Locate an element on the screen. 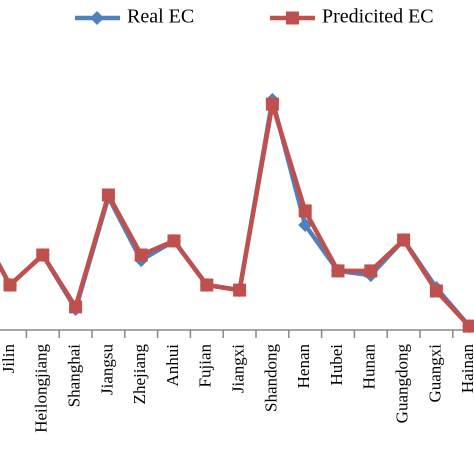  x-tick-label: Shandong is located at coordinates (270, 378).